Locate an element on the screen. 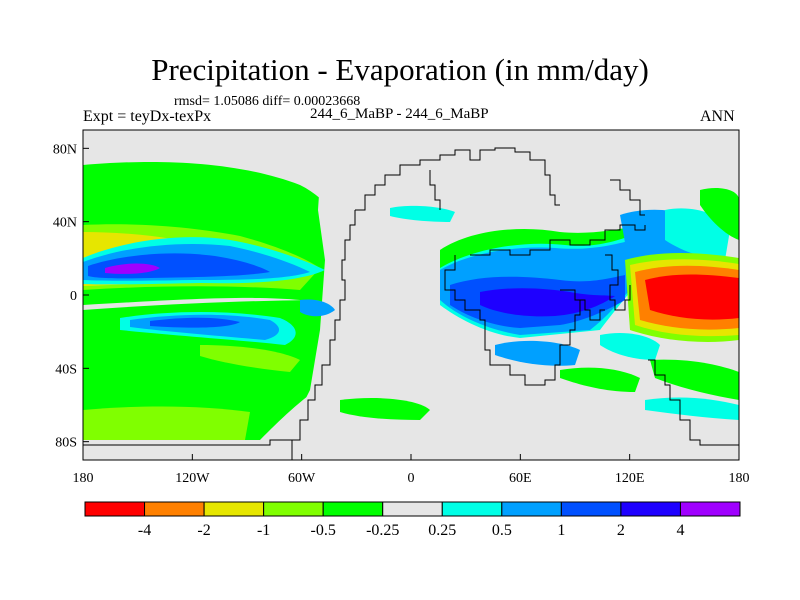 The width and height of the screenshot is (800, 600). stats-label: rmsd= 1.05086 diff= 0.00023668 is located at coordinates (267, 101).